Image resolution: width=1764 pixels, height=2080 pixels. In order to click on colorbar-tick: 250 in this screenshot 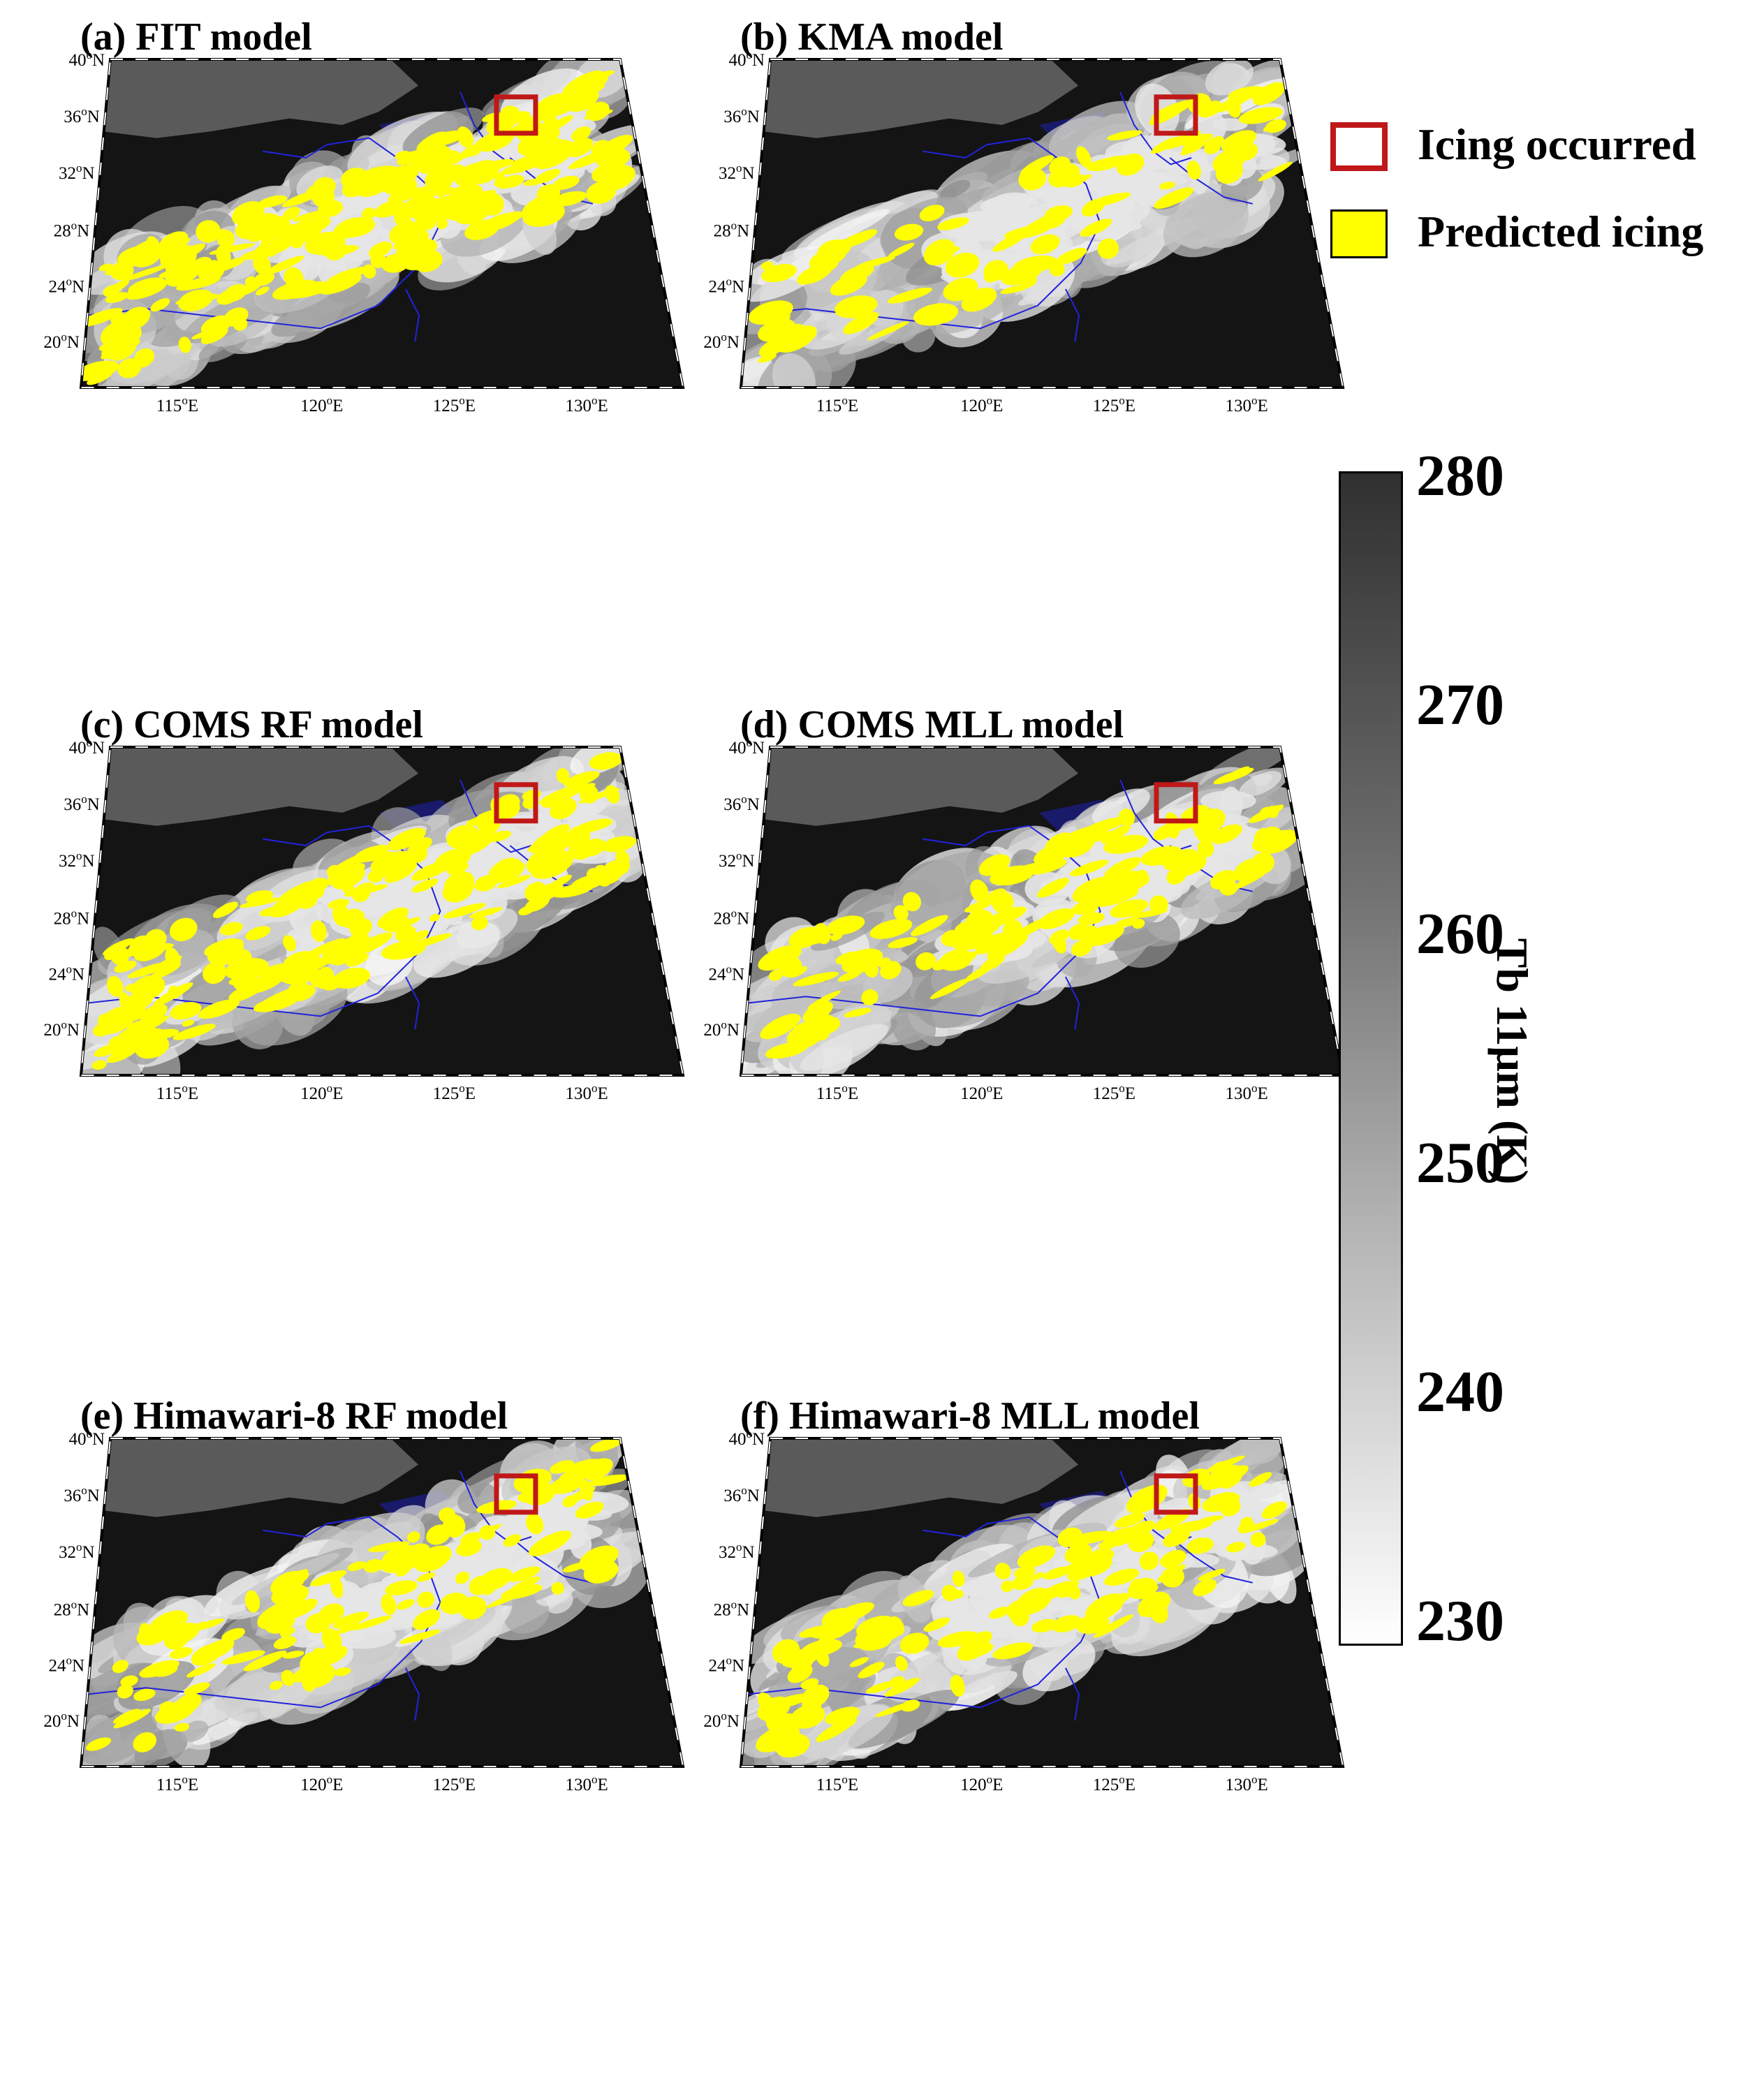, I will do `click(1460, 1162)`.